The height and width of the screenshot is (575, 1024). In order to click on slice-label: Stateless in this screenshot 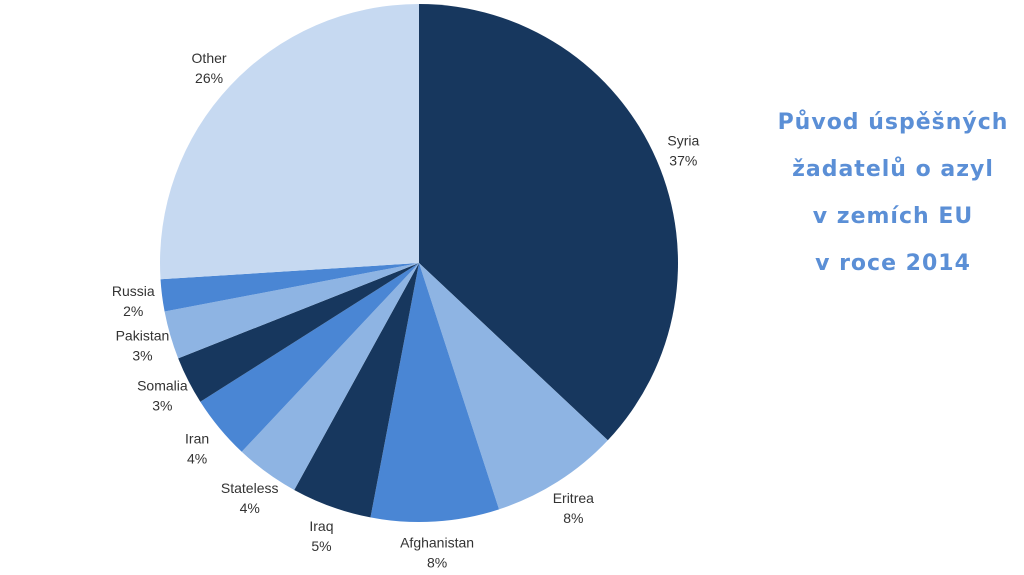, I will do `click(250, 488)`.